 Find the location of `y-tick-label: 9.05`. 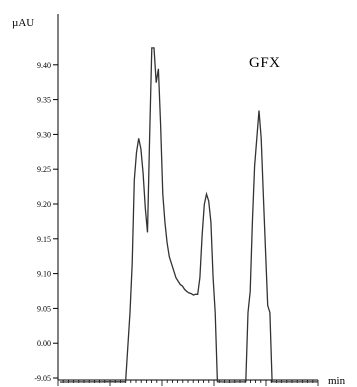

y-tick-label: 9.05 is located at coordinates (44, 308).